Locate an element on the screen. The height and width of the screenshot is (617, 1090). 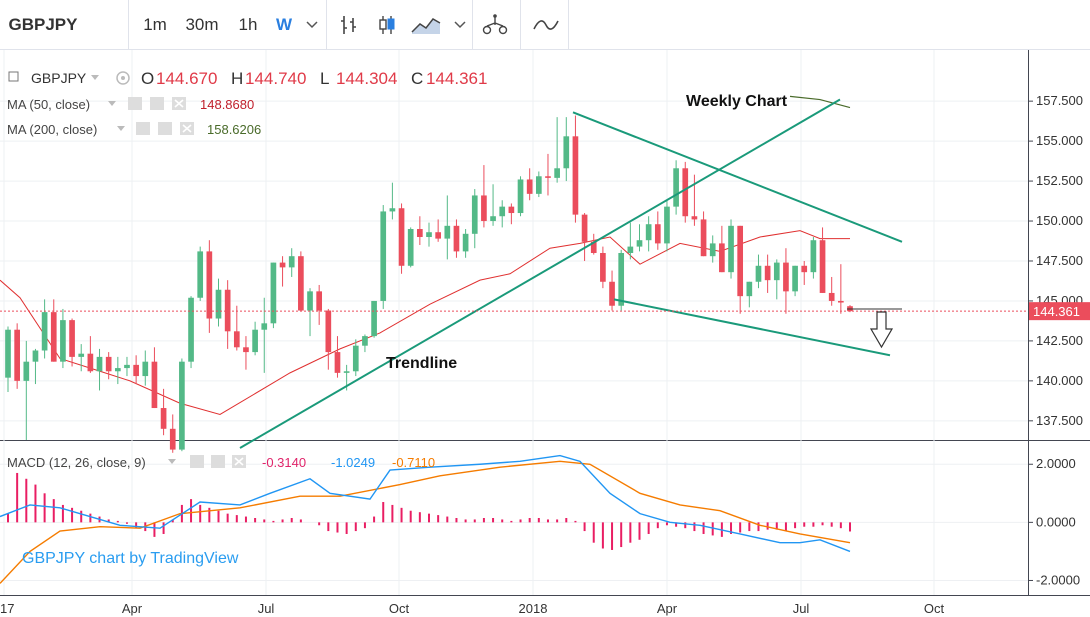
interval-weekly-button: W is located at coordinates (284, 24).